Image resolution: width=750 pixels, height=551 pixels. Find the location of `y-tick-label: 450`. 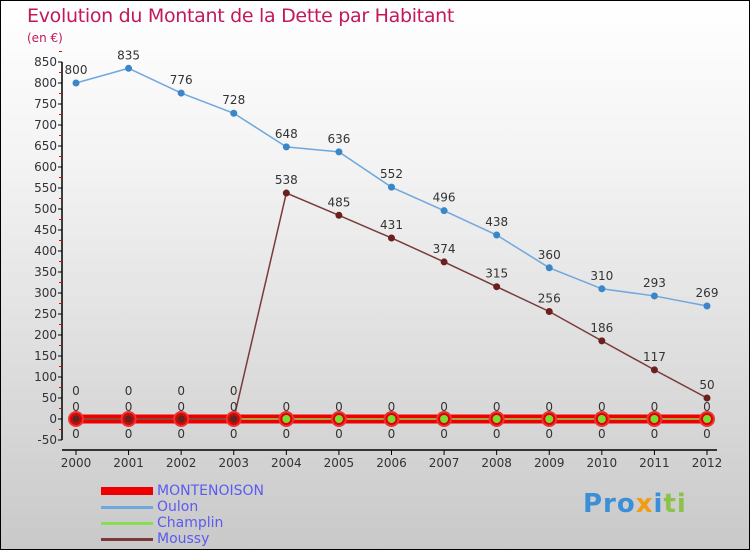

y-tick-label: 450 is located at coordinates (45, 230).